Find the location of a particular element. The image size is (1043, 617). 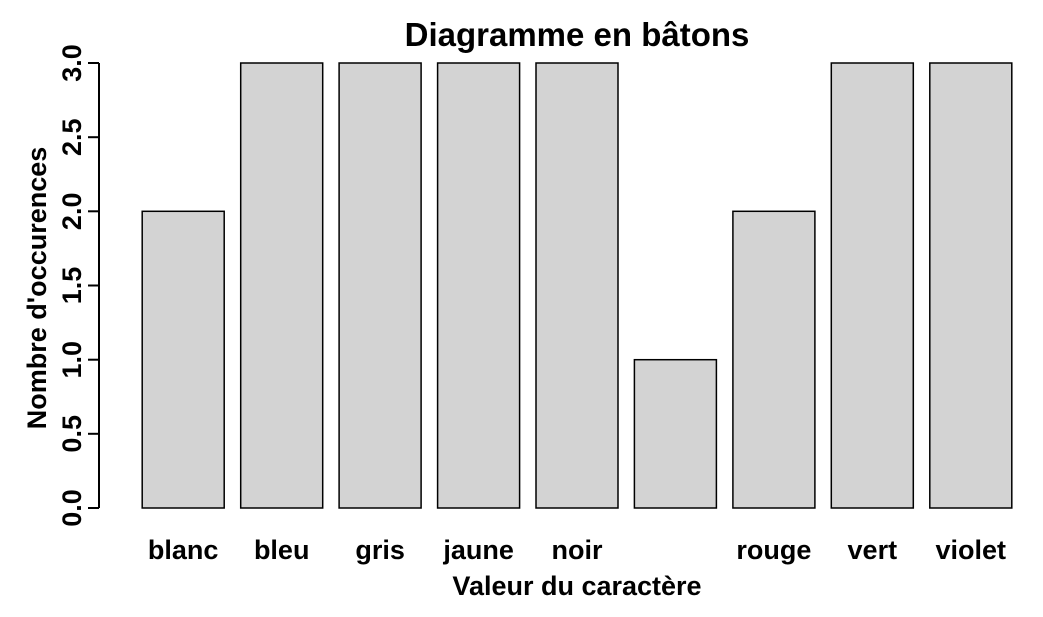

y-tick-label: 2.5 is located at coordinates (72, 137).